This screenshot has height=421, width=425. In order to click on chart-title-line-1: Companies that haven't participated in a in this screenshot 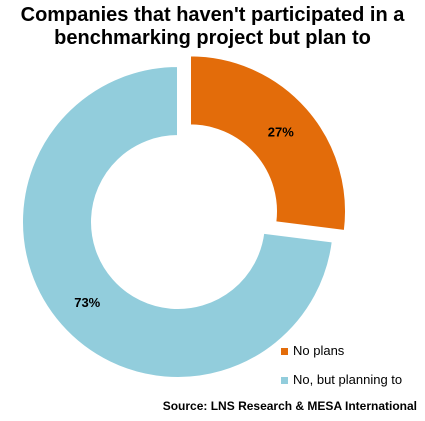, I will do `click(212, 15)`.